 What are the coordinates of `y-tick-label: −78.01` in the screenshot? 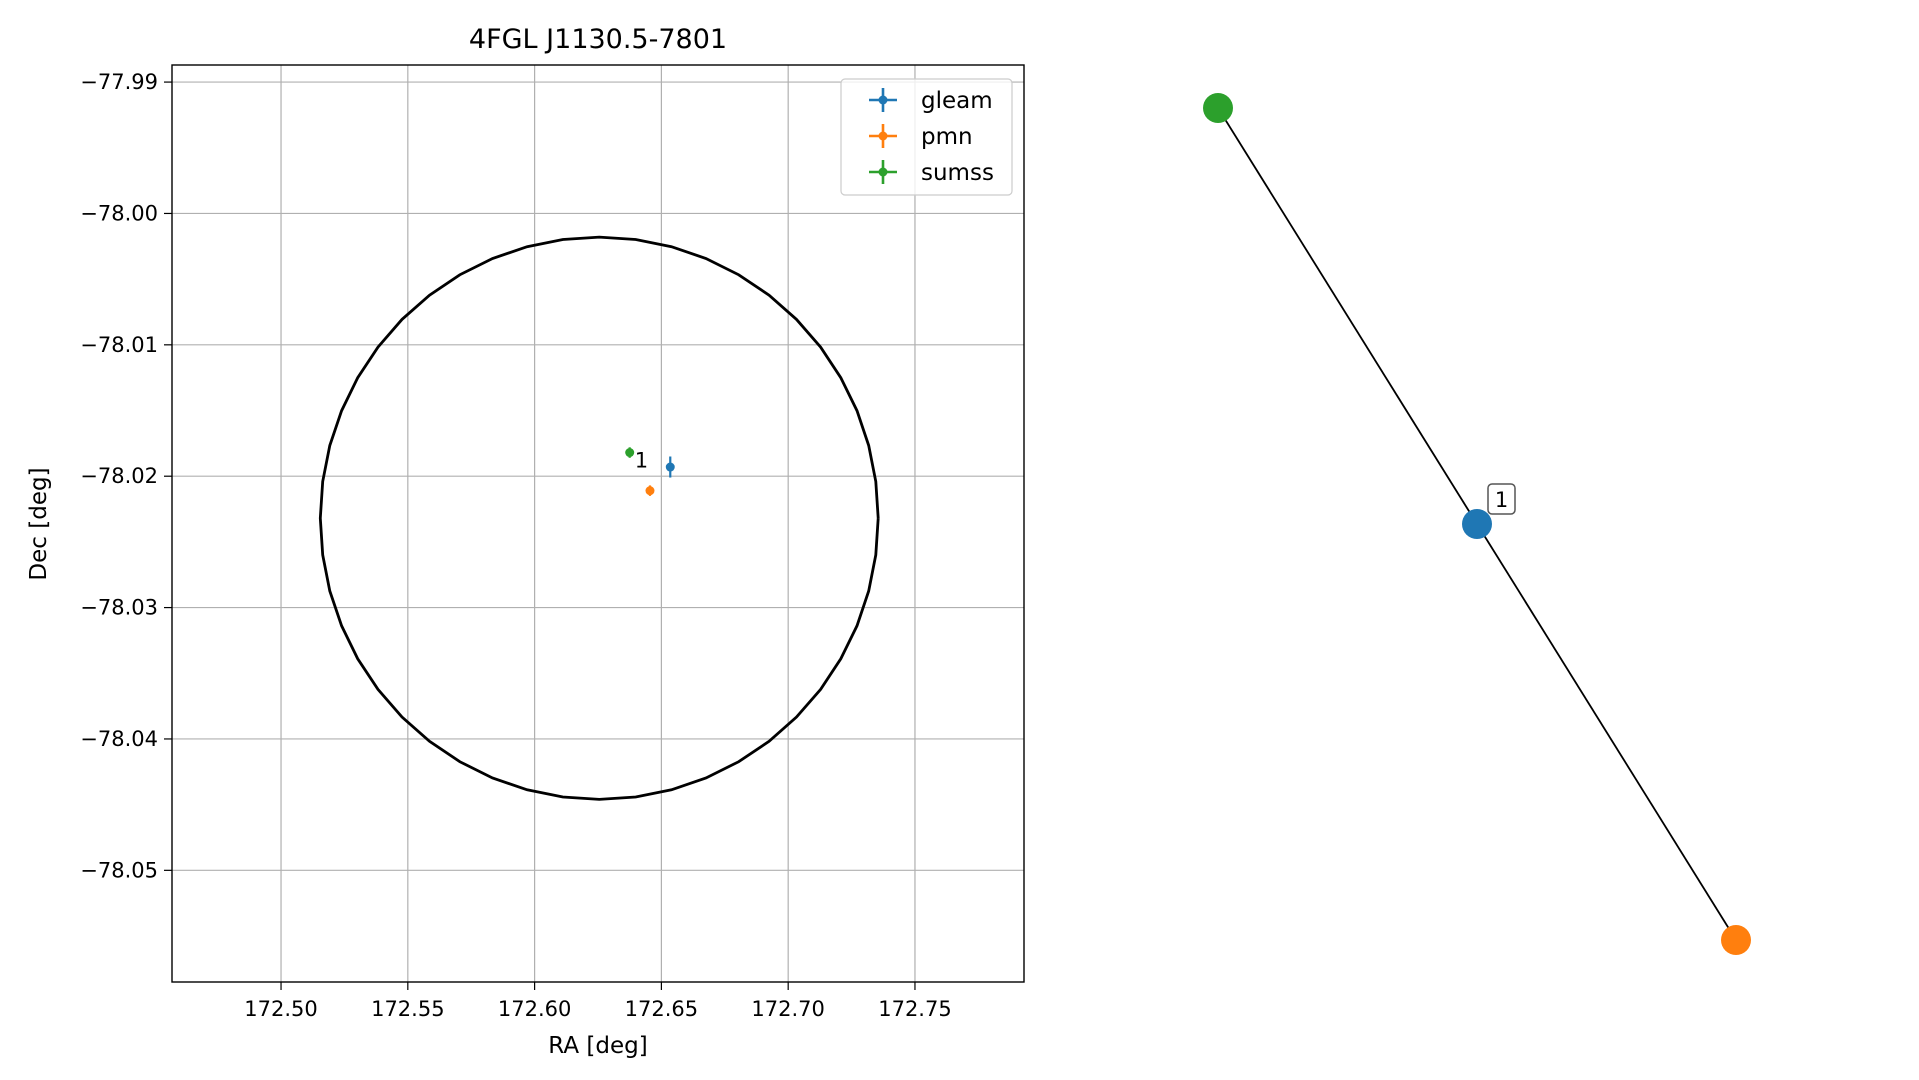 It's located at (119, 345).